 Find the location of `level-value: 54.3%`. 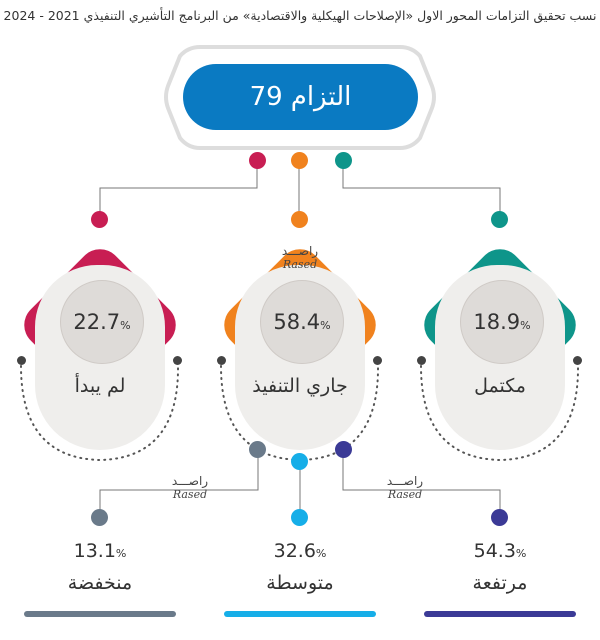

level-value: 54.3% is located at coordinates (500, 551).